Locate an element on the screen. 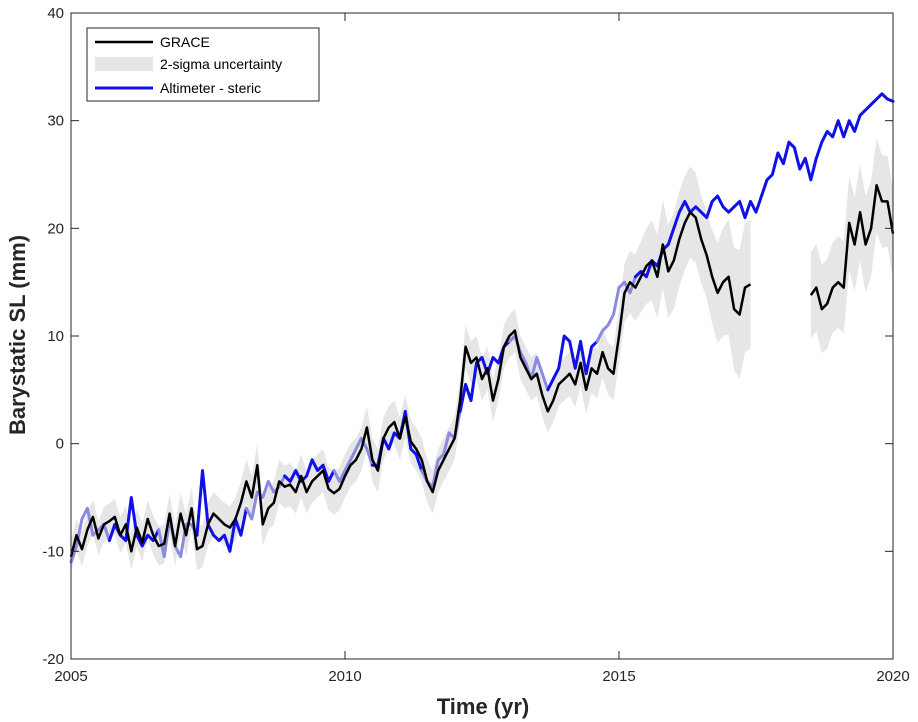  y-tick-label--10: -10 is located at coordinates (53, 551).